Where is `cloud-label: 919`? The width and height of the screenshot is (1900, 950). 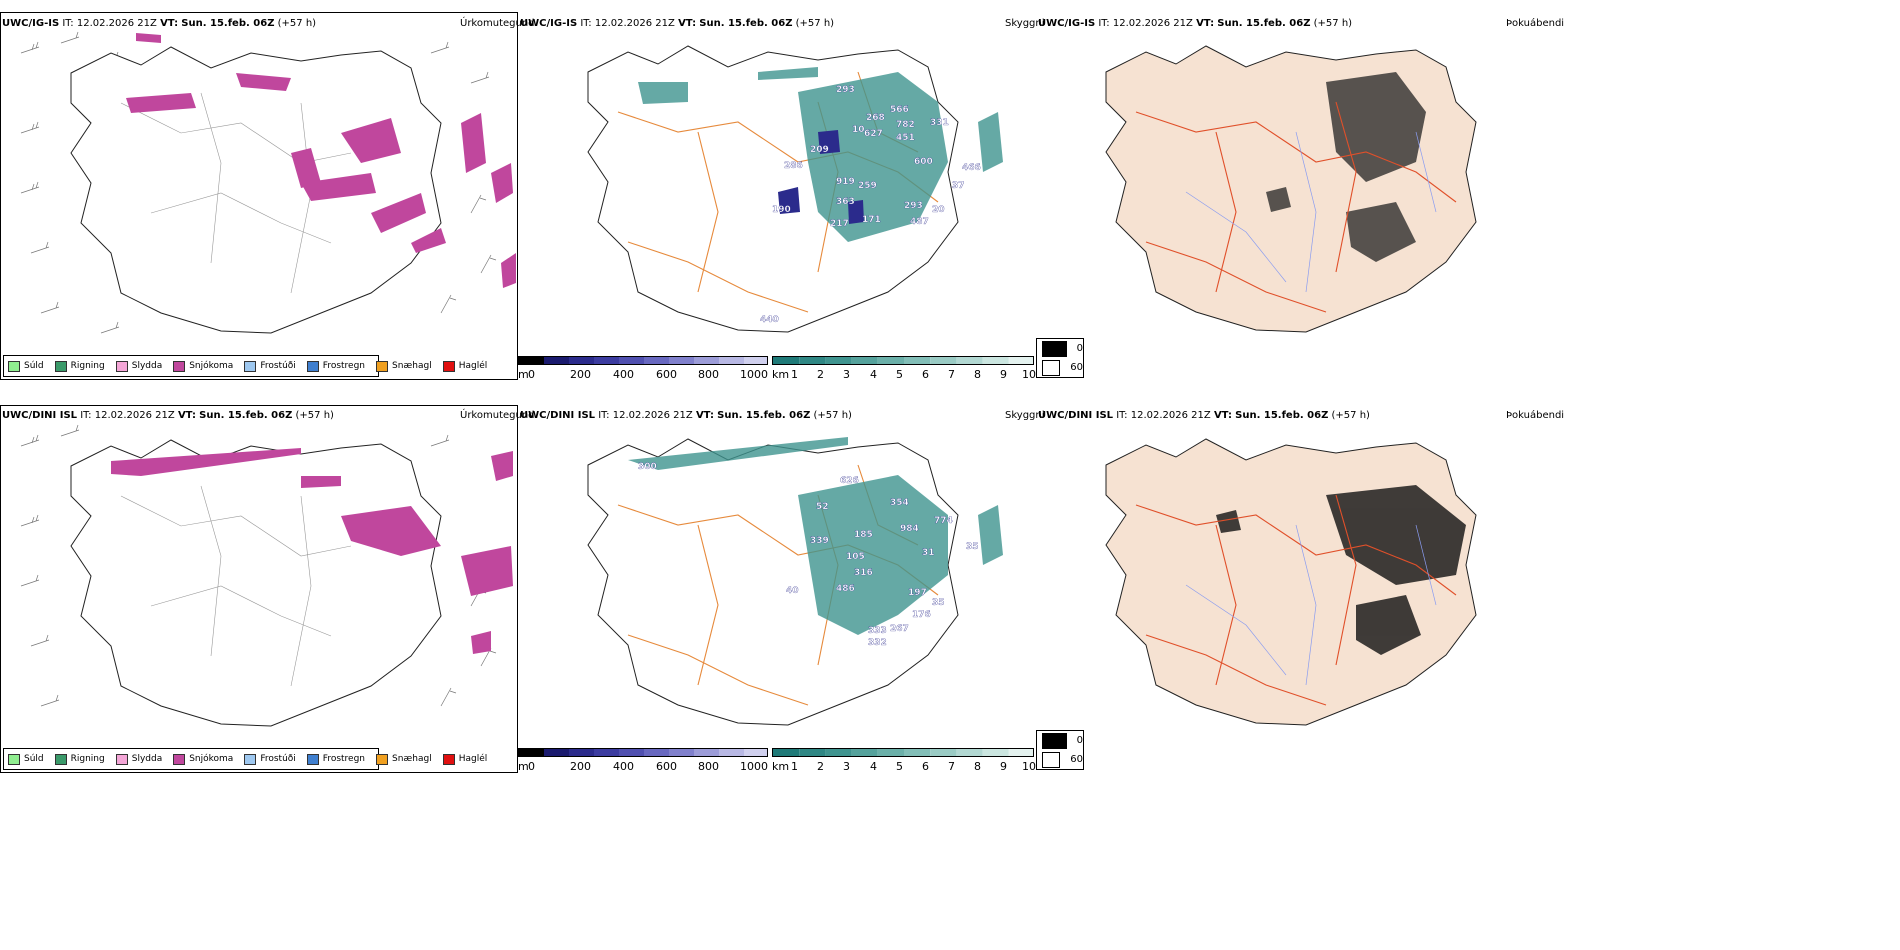
cloud-label: 919 is located at coordinates (845, 182).